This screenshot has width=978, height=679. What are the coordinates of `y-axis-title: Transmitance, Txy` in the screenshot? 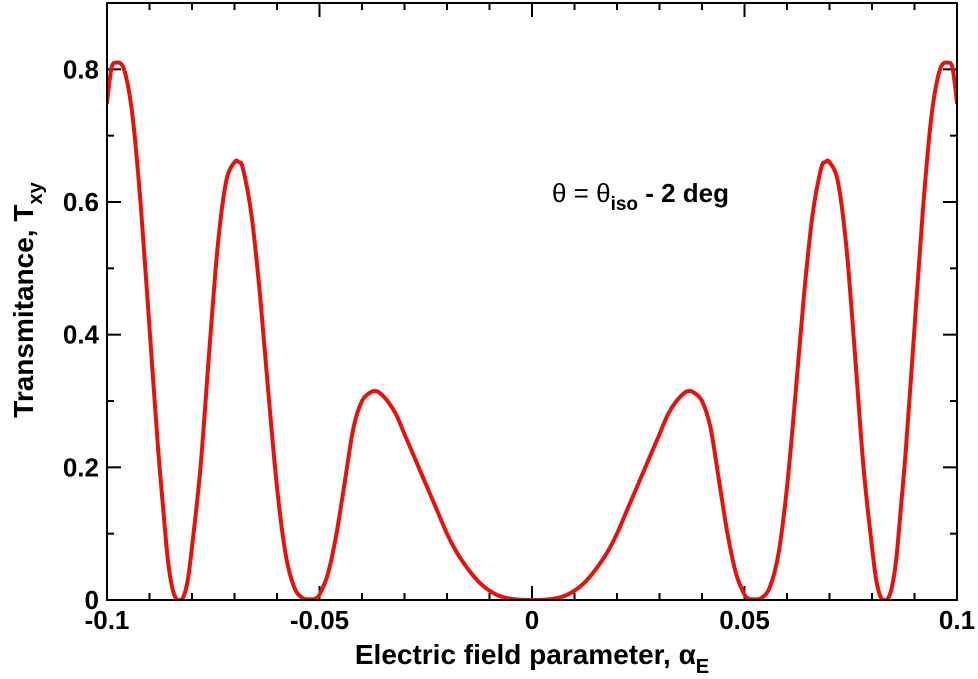 It's located at (27, 299).